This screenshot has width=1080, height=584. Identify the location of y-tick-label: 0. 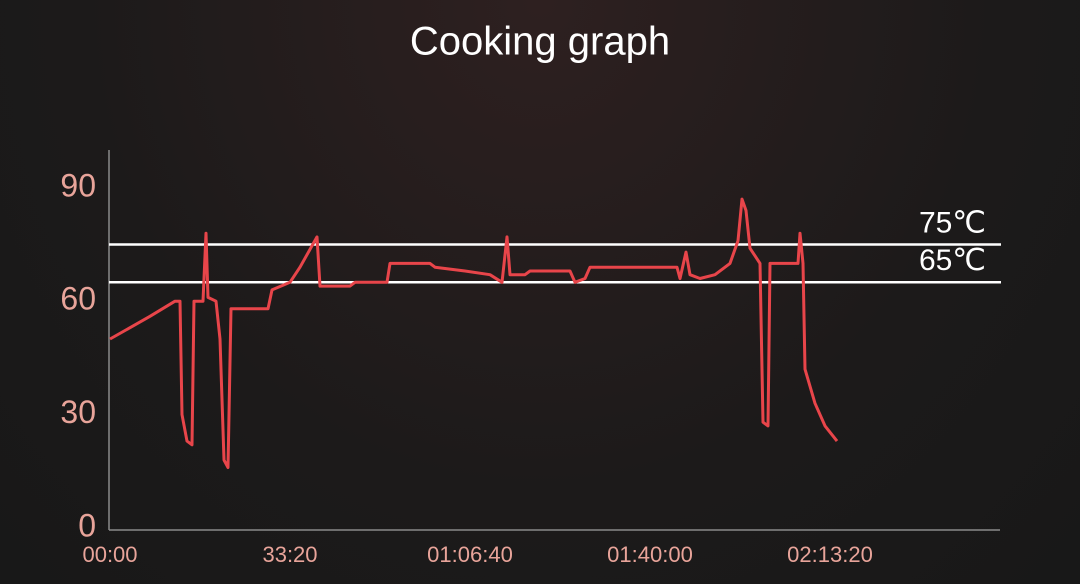
(87, 525).